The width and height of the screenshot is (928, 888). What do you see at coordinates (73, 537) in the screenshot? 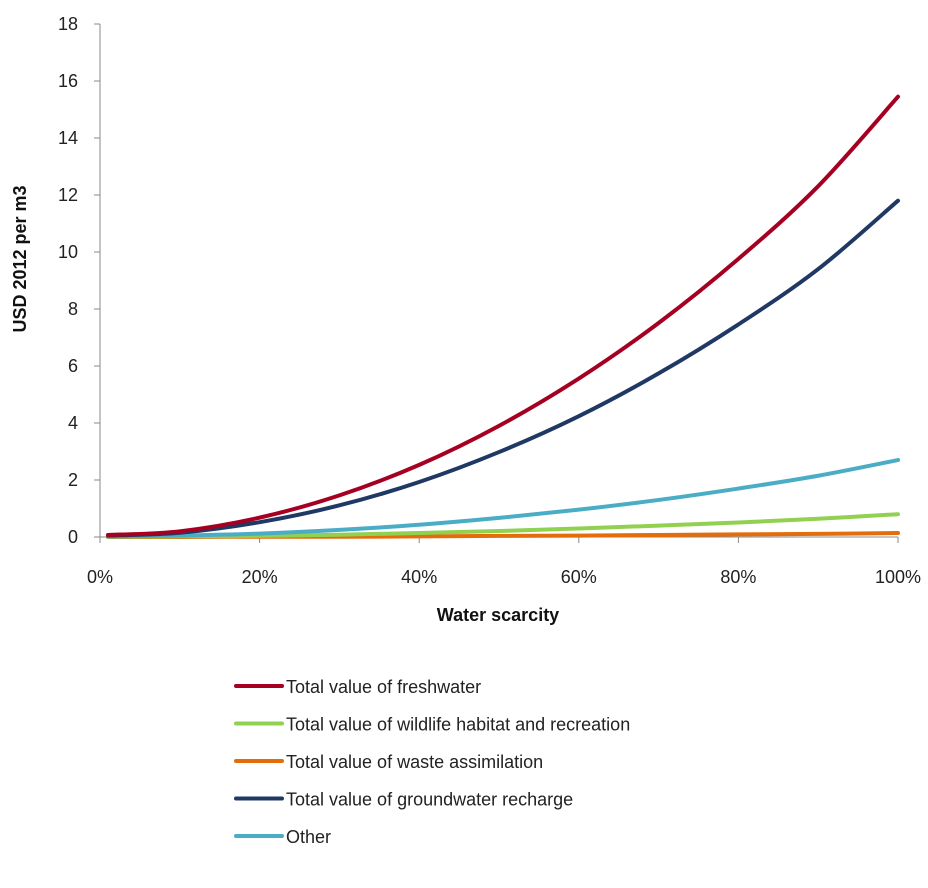
I see `y-tick-label: 0` at bounding box center [73, 537].